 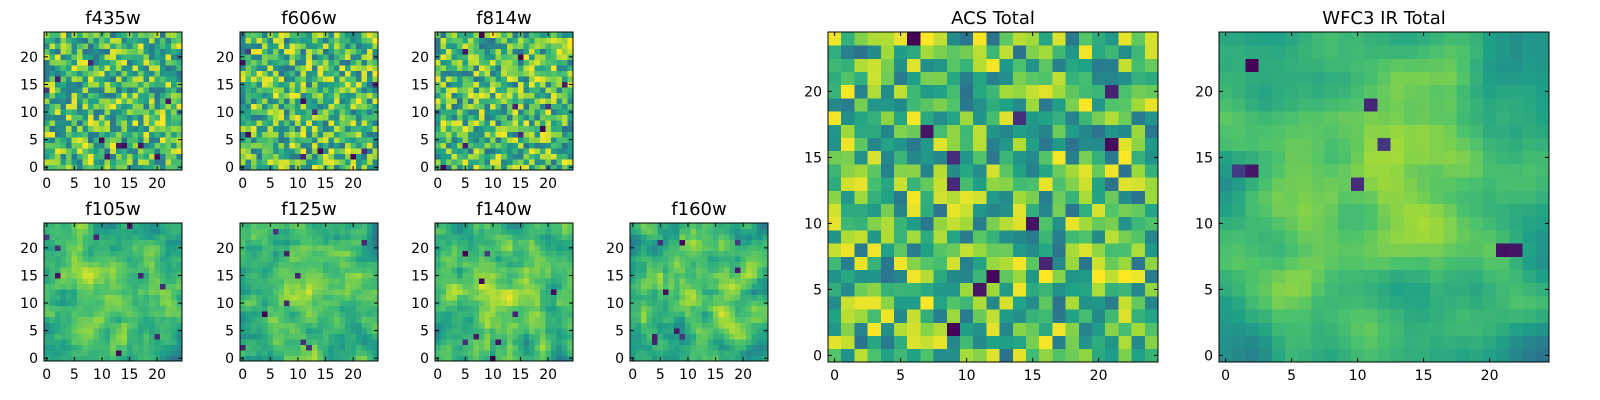 What do you see at coordinates (242, 375) in the screenshot?
I see `x-tick-label: 0` at bounding box center [242, 375].